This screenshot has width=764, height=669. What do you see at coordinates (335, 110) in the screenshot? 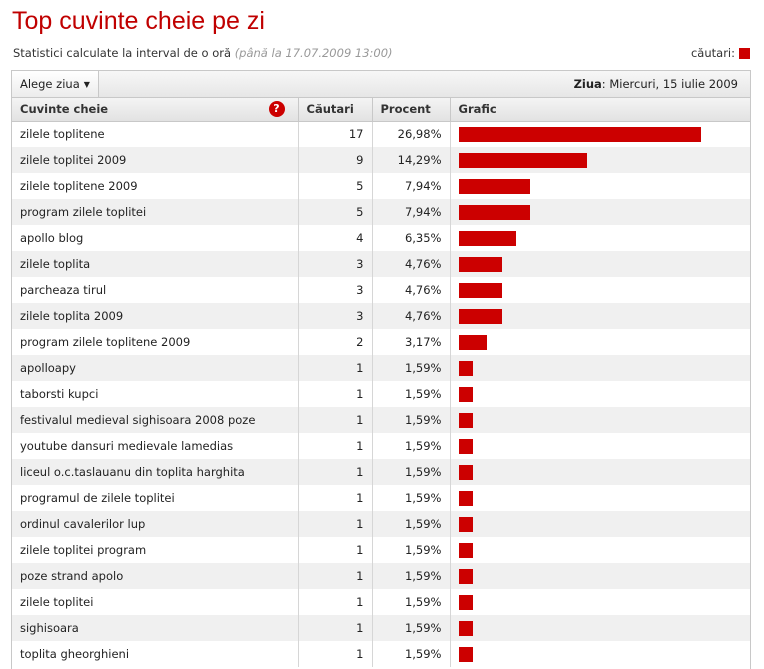
I see `header-searches: Căutari` at bounding box center [335, 110].